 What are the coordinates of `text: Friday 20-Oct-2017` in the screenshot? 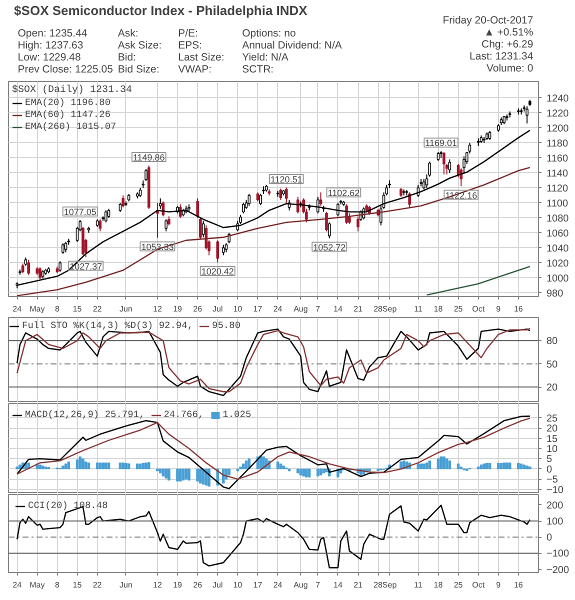 It's located at (488, 20).